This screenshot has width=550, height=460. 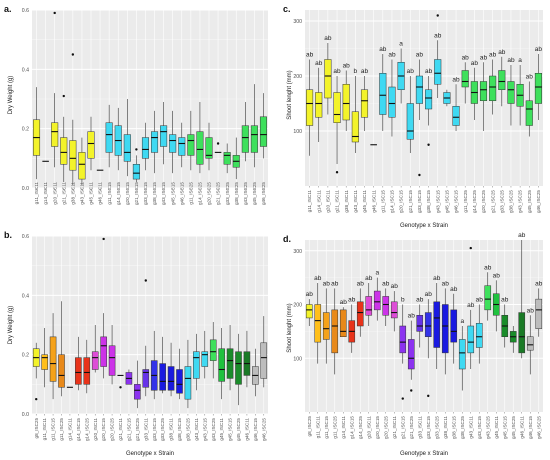 I want to click on box-g21_ISC25: ab, so click(x=493, y=83).